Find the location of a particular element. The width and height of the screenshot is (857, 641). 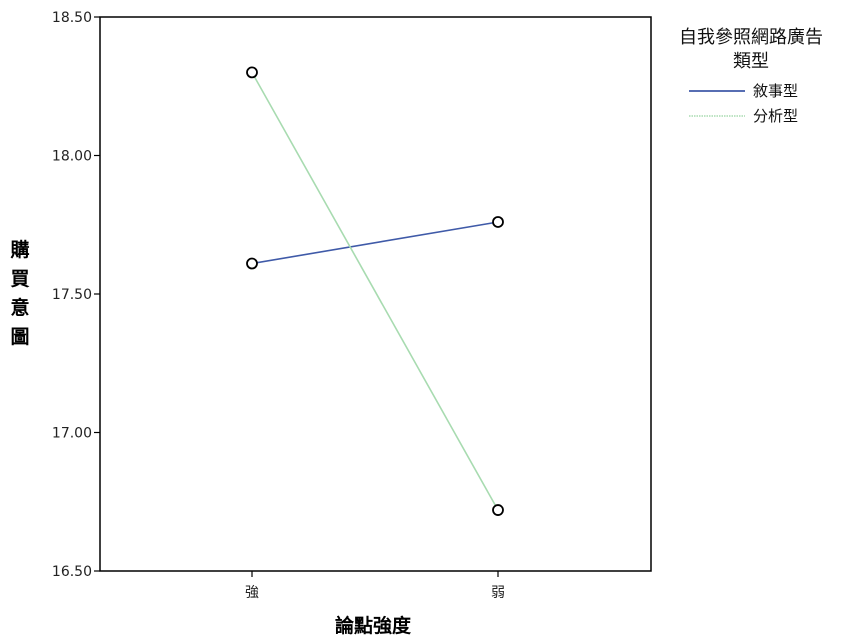

legend-label-1: 敘事型 is located at coordinates (775, 91).